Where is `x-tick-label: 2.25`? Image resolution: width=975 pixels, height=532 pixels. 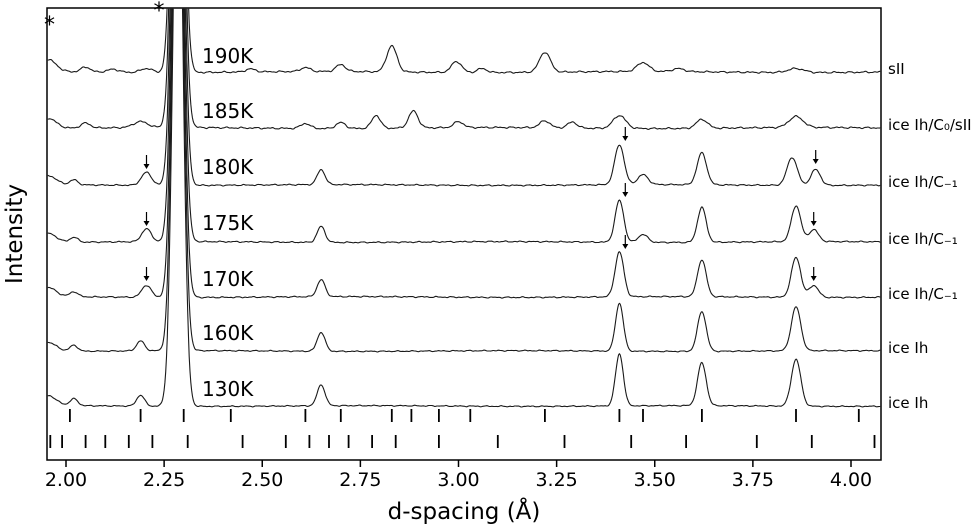
x-tick-label: 2.25 is located at coordinates (164, 480).